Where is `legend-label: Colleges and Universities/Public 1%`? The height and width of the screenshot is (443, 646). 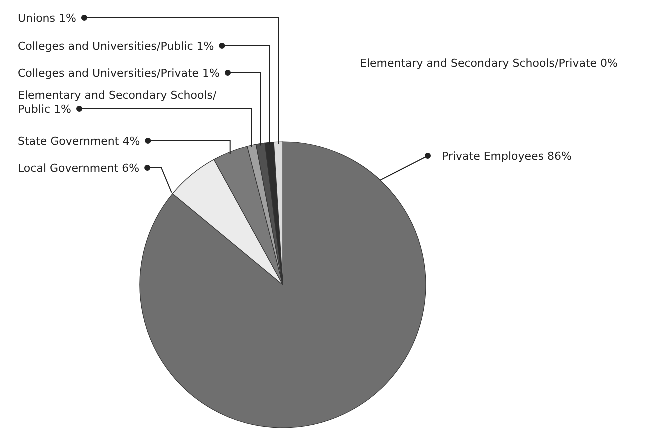 legend-label: Colleges and Universities/Public 1% is located at coordinates (116, 46).